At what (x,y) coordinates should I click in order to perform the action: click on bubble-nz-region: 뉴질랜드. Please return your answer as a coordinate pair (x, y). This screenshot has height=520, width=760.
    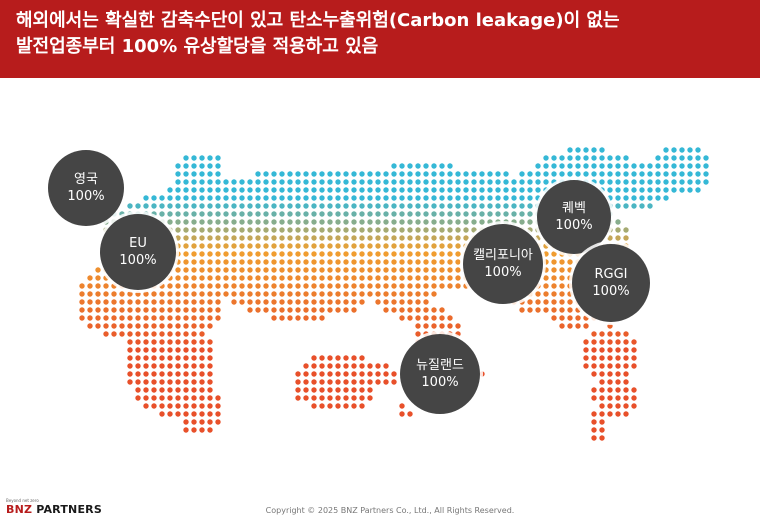
    Looking at the image, I should click on (440, 365).